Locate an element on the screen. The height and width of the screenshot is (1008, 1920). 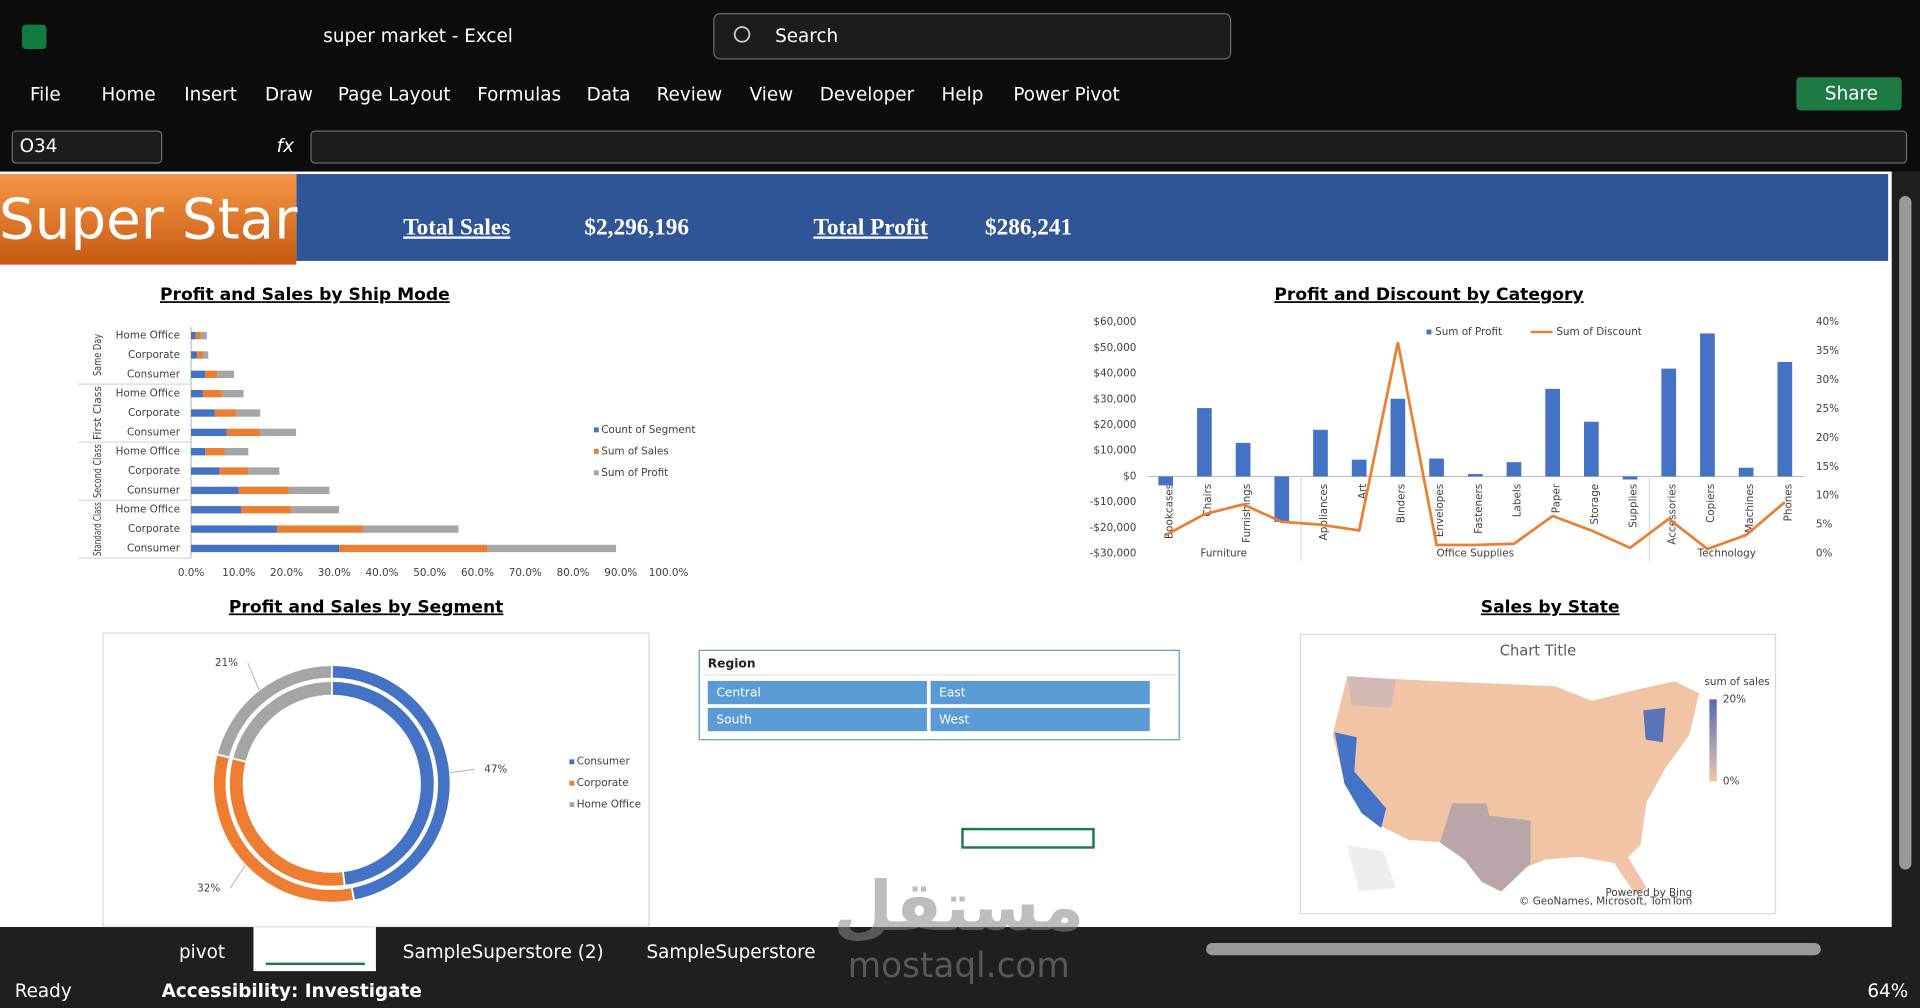
x-tick-label: 0.0% is located at coordinates (191, 573).